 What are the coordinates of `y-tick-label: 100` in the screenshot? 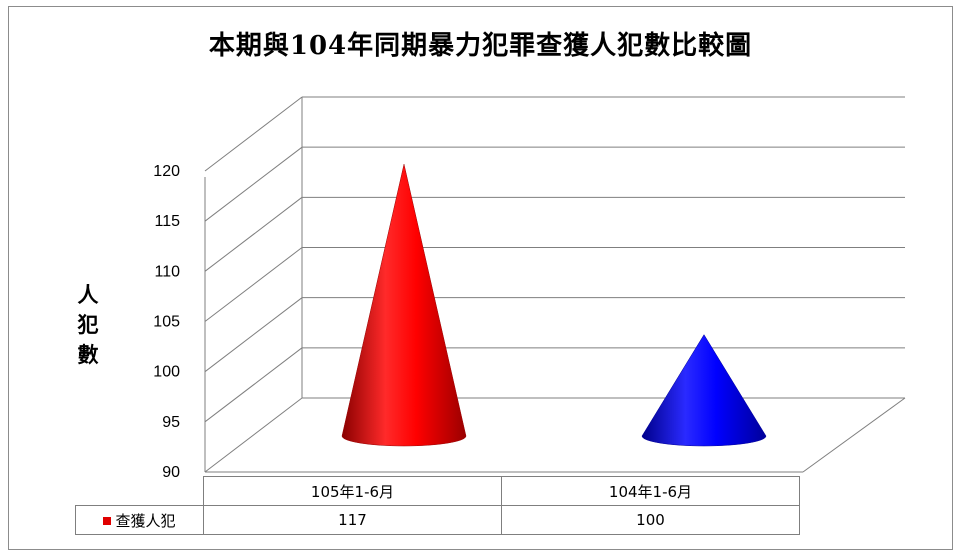 It's located at (166, 372).